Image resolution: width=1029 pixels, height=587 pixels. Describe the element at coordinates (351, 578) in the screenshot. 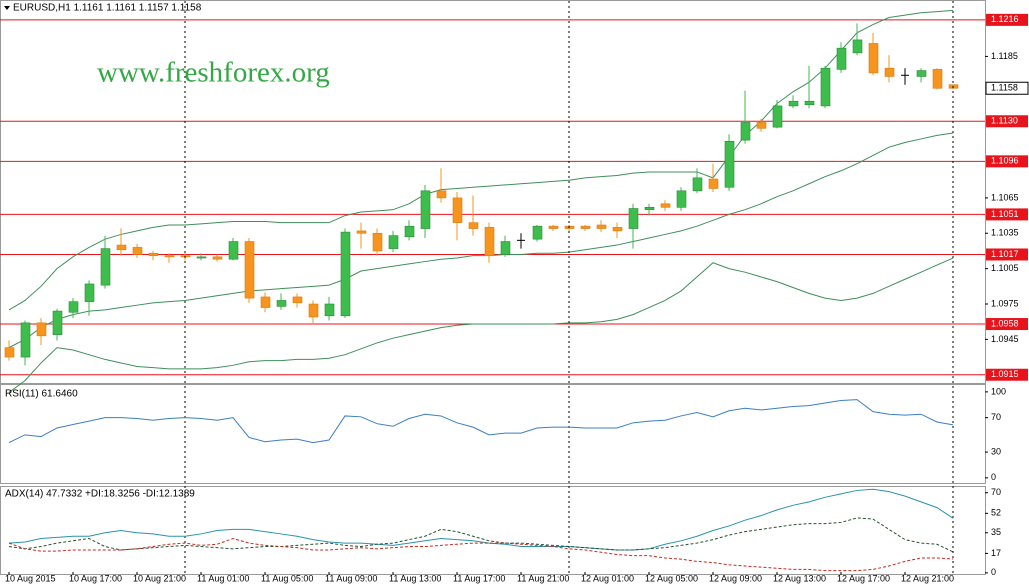

I see `x-tick-label: 11 Aug 09:00` at that location.